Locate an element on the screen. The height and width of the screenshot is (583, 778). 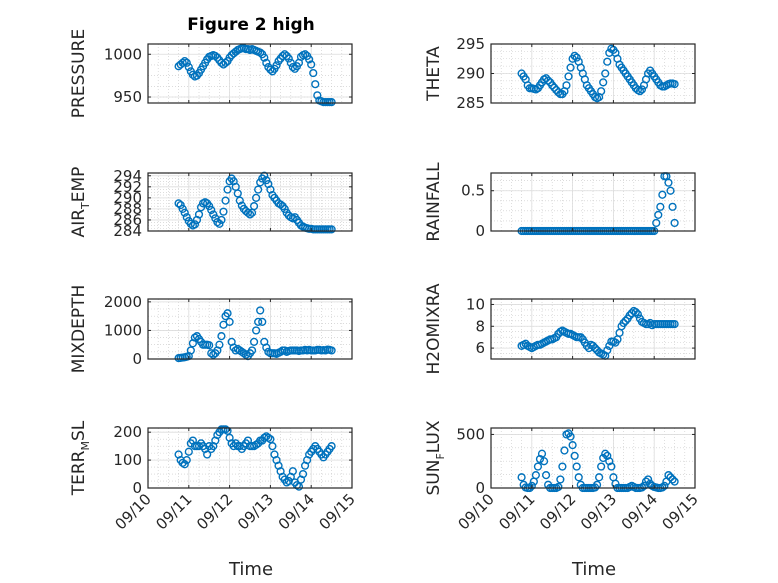
rainfall-plot-area is located at coordinates (593, 202).